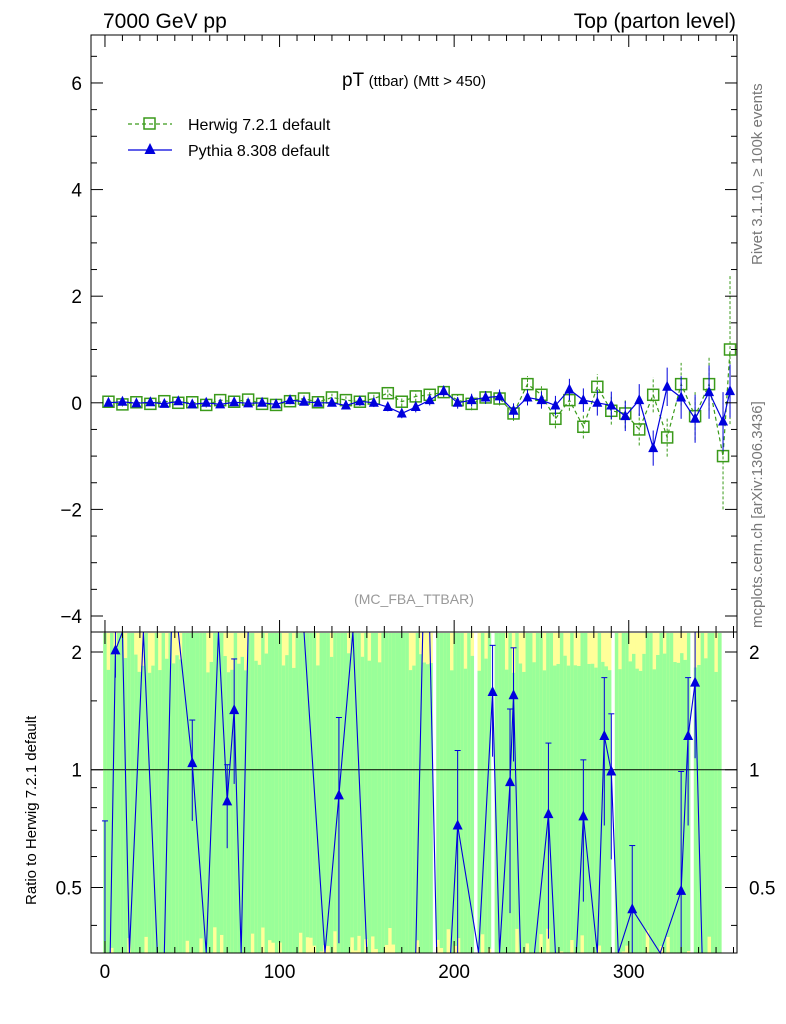 The image size is (786, 1024). What do you see at coordinates (149, 123) in the screenshot?
I see `legend-herwig-marker` at bounding box center [149, 123].